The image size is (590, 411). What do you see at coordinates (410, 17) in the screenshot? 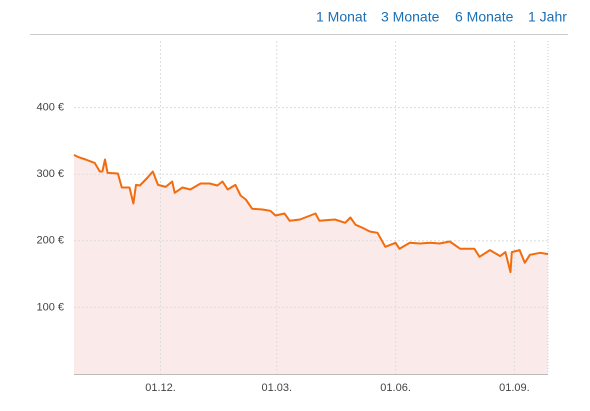
I see `range-link: 3 Monate` at bounding box center [410, 17].